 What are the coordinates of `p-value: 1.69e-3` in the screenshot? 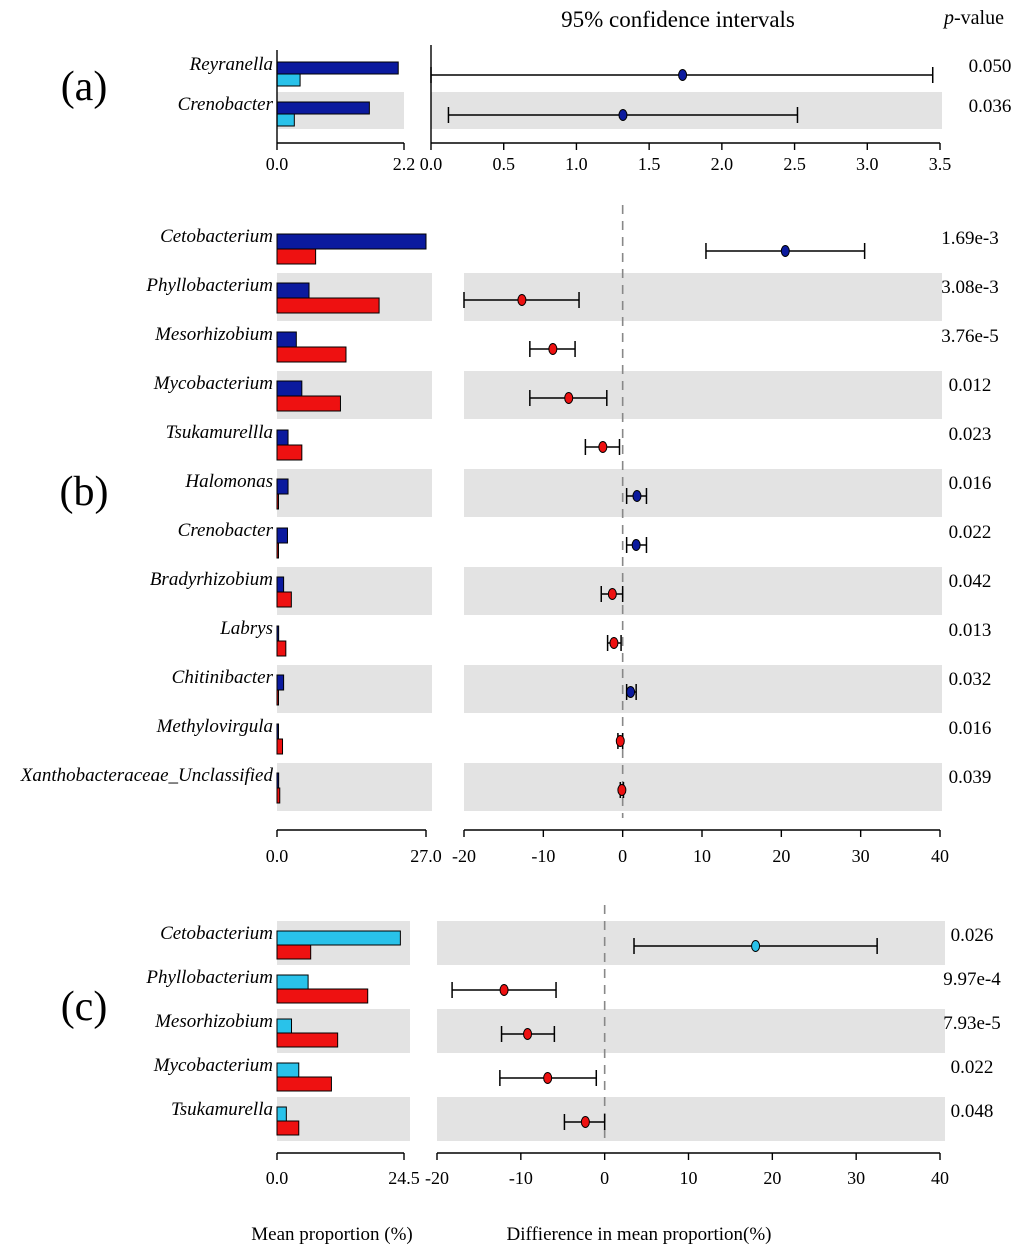 It's located at (970, 238).